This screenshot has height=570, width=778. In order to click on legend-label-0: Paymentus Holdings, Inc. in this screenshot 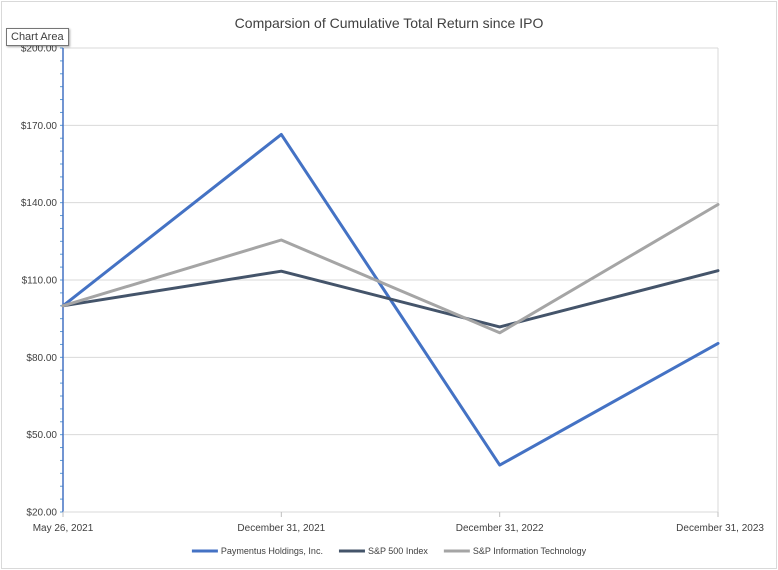, I will do `click(272, 551)`.